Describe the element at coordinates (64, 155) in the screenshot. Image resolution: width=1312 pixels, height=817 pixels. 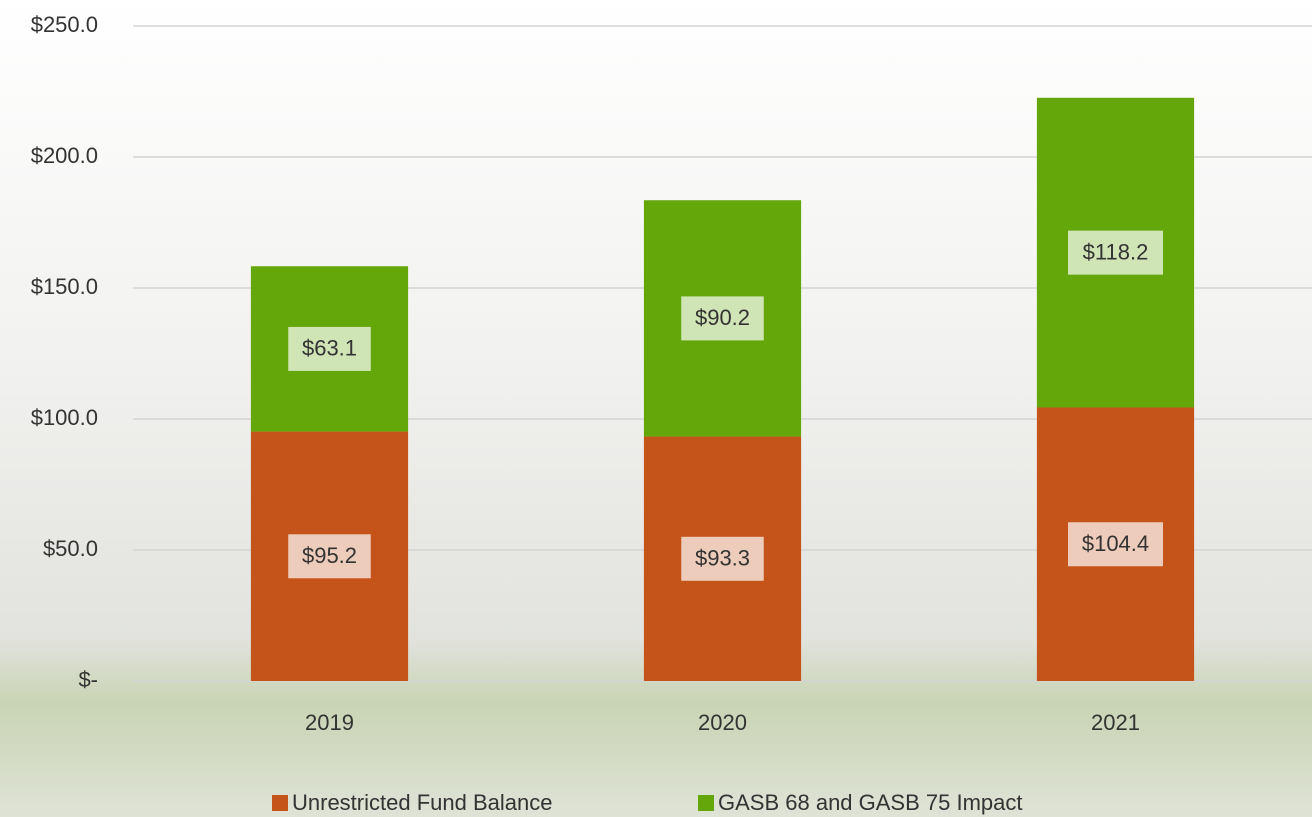
I see `y-tick-label: $200.0` at that location.